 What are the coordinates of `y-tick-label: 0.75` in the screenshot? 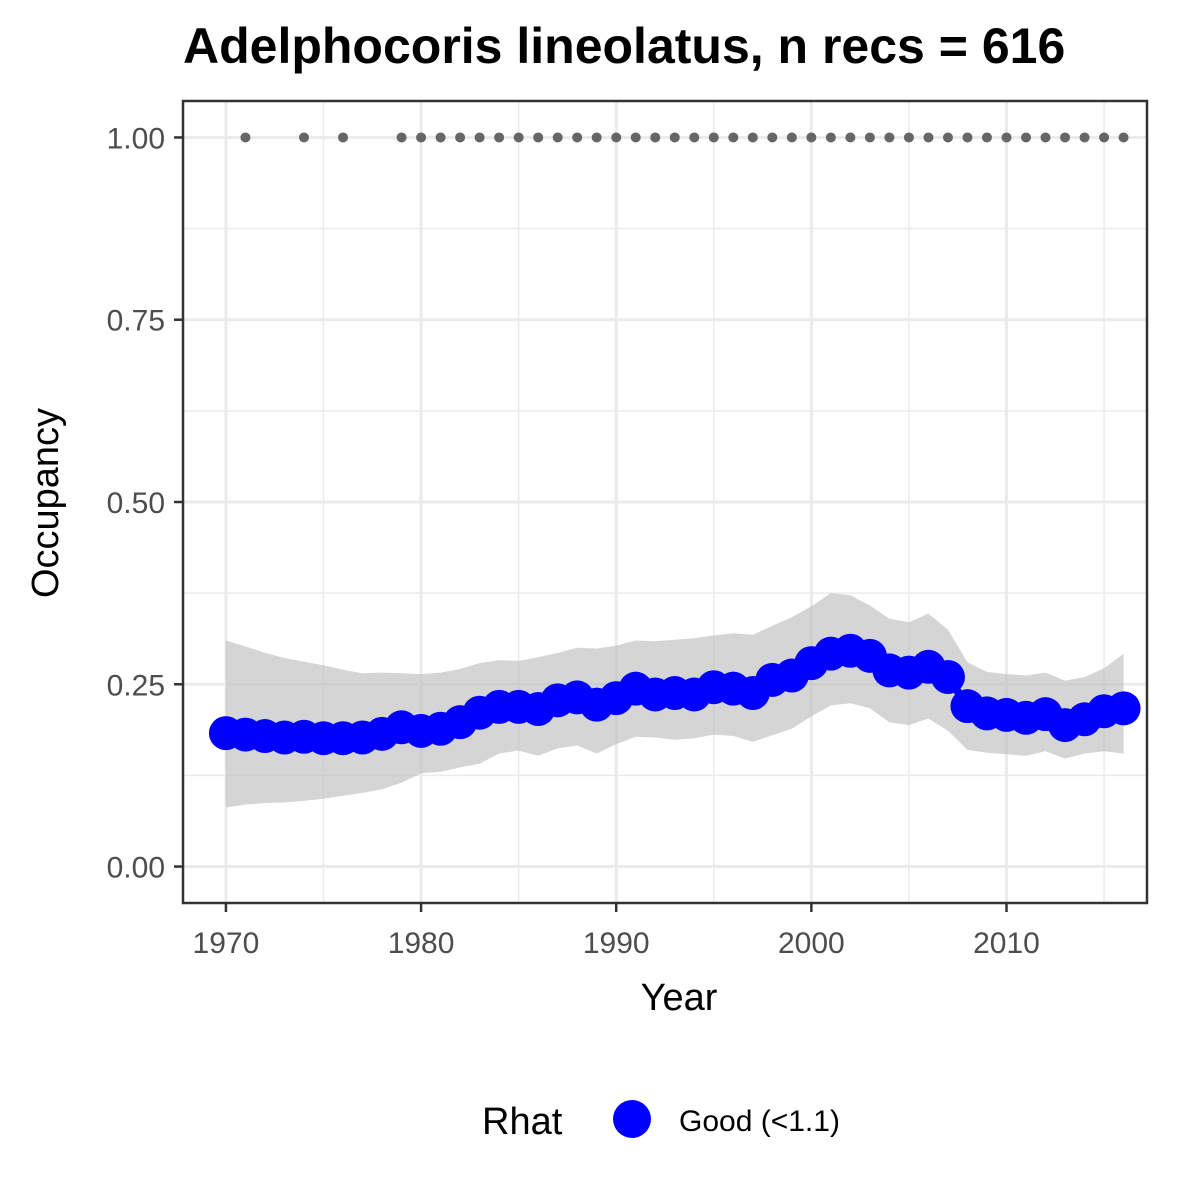 It's located at (136, 321).